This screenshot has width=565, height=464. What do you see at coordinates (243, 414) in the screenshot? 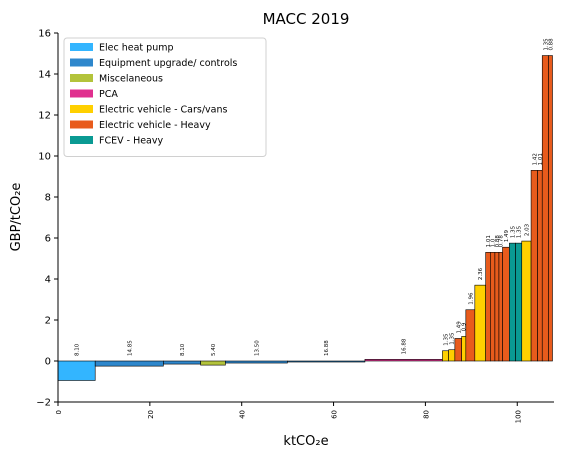
I see `x-tick-label: 40` at bounding box center [243, 414].